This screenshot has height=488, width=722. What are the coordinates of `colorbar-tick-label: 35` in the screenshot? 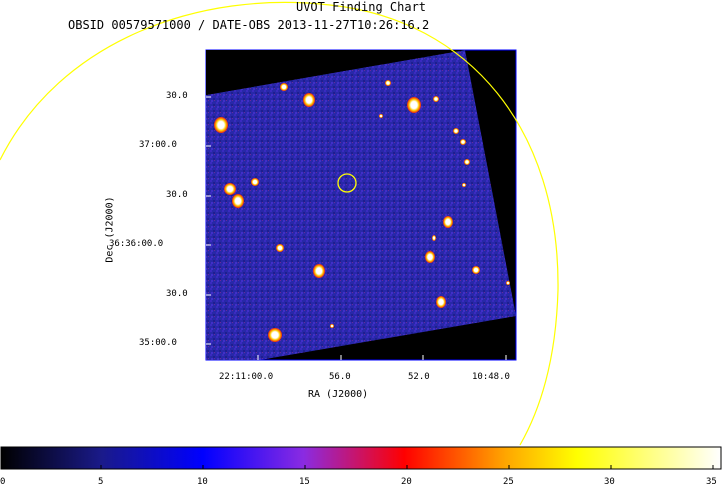 It's located at (711, 482).